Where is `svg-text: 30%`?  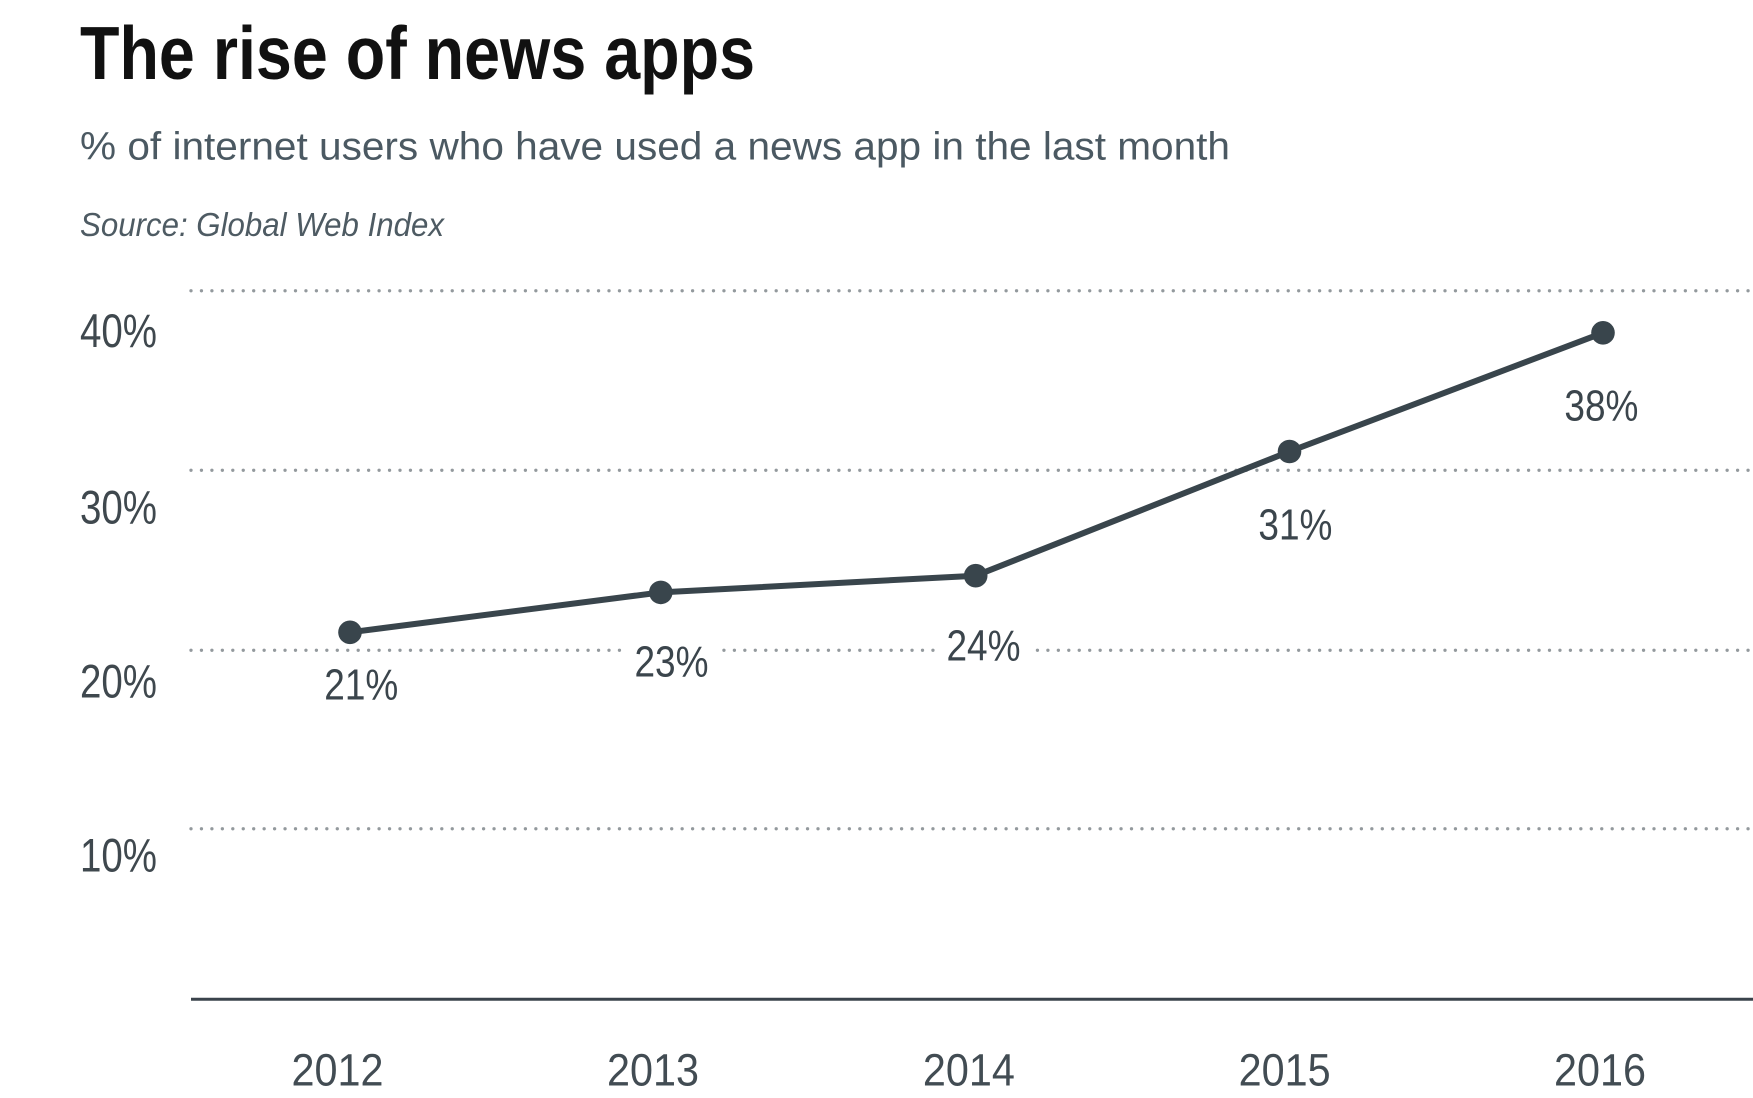
svg-text: 30% is located at coordinates (118, 508).